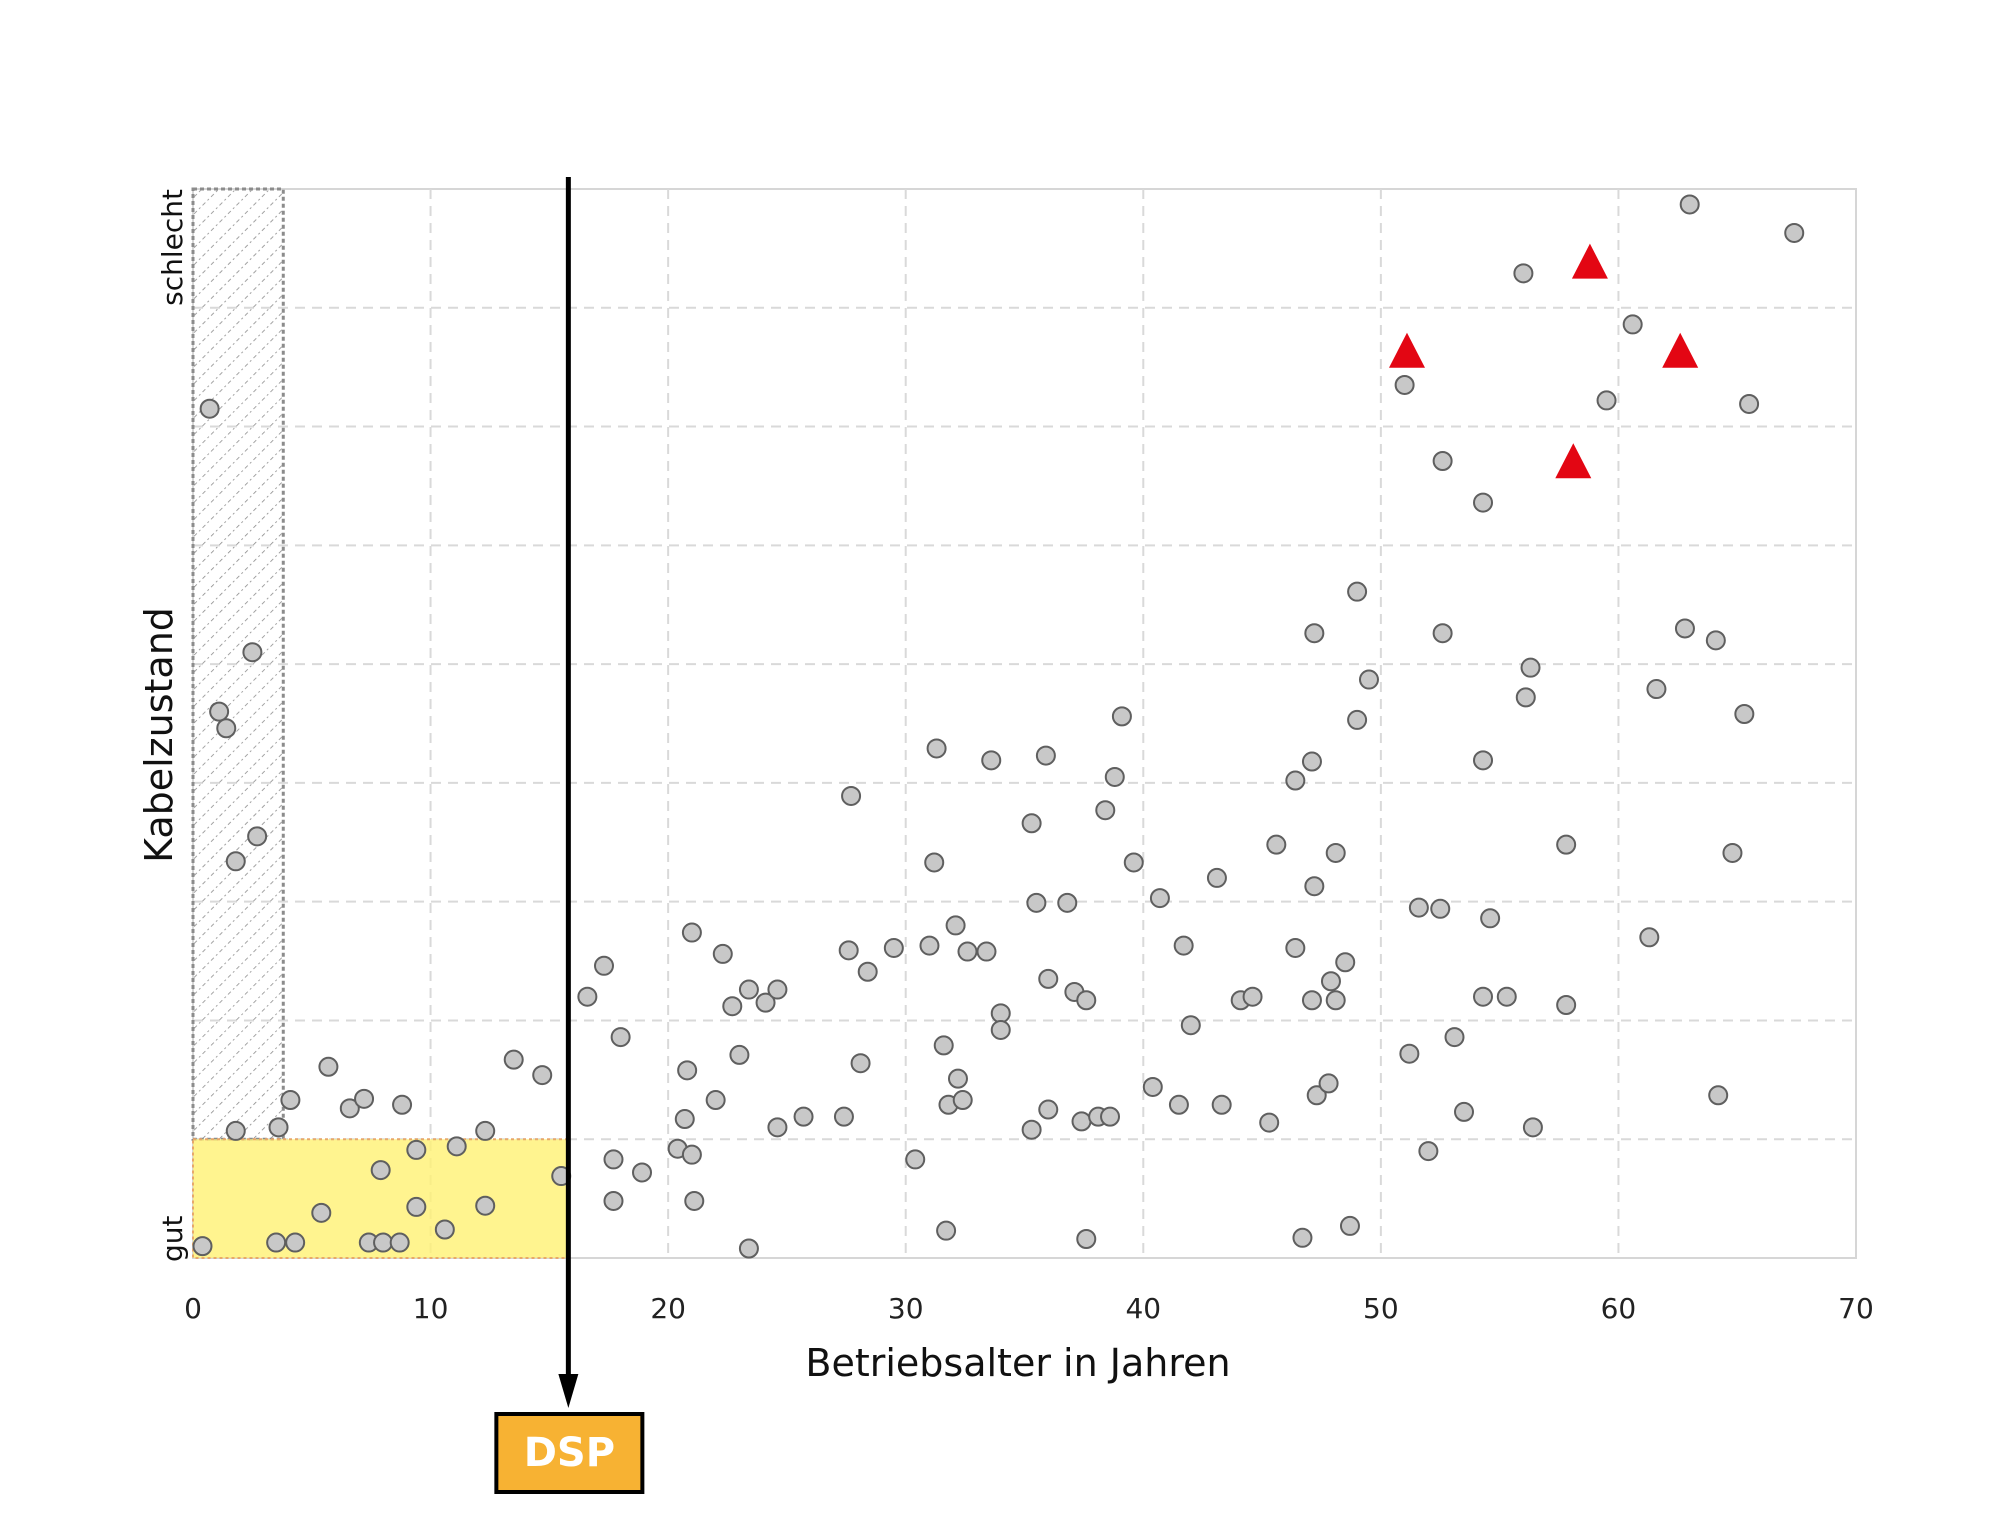 This screenshot has width=2008, height=1536. What do you see at coordinates (569, 835) in the screenshot?
I see `dsp-annotation: DSP` at bounding box center [569, 835].